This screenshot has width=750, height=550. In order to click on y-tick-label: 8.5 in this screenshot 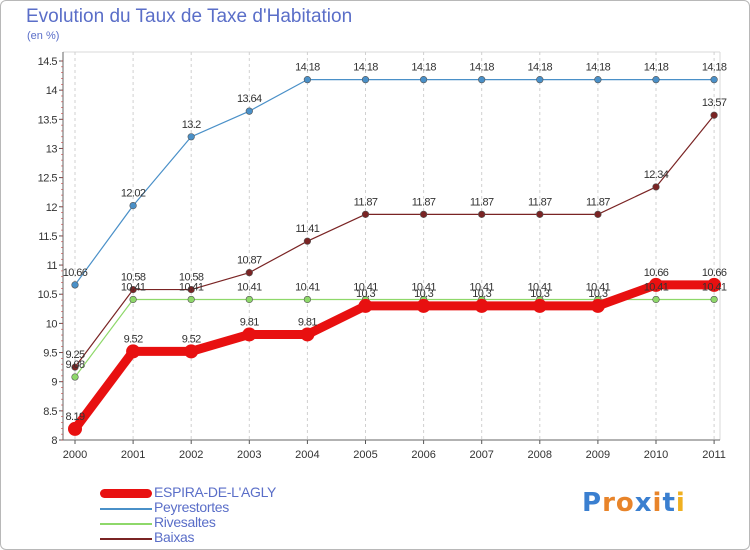, I will do `click(50, 412)`.